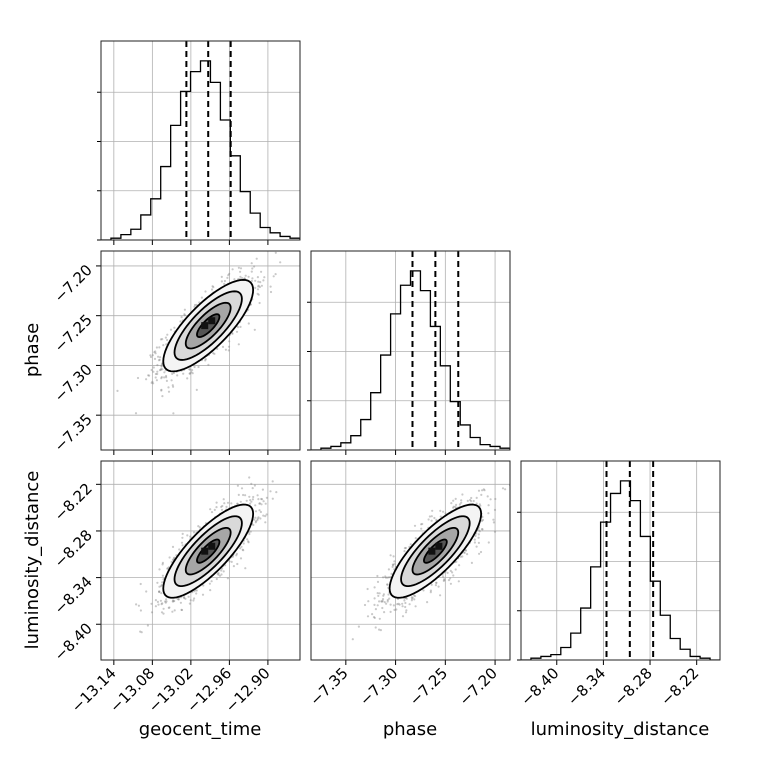 This screenshot has width=760, height=760. What do you see at coordinates (428, 686) in the screenshot?
I see `x-tick-label: −7.25` at bounding box center [428, 686].